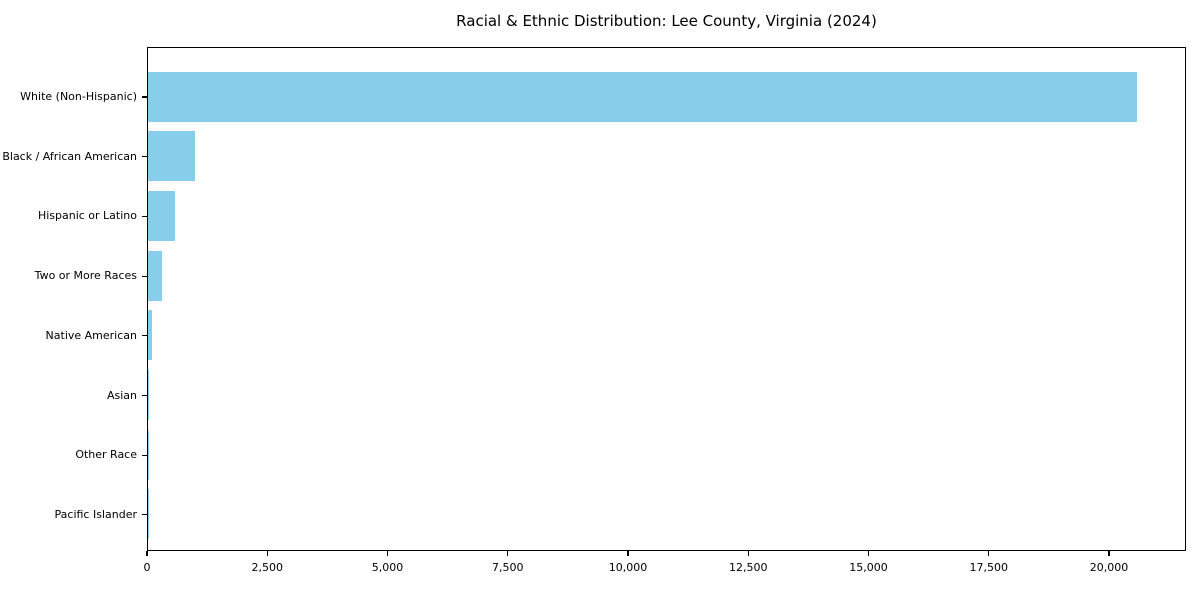 The height and width of the screenshot is (600, 1200). Describe the element at coordinates (868, 567) in the screenshot. I see `x-tick-label: 15,000` at that location.